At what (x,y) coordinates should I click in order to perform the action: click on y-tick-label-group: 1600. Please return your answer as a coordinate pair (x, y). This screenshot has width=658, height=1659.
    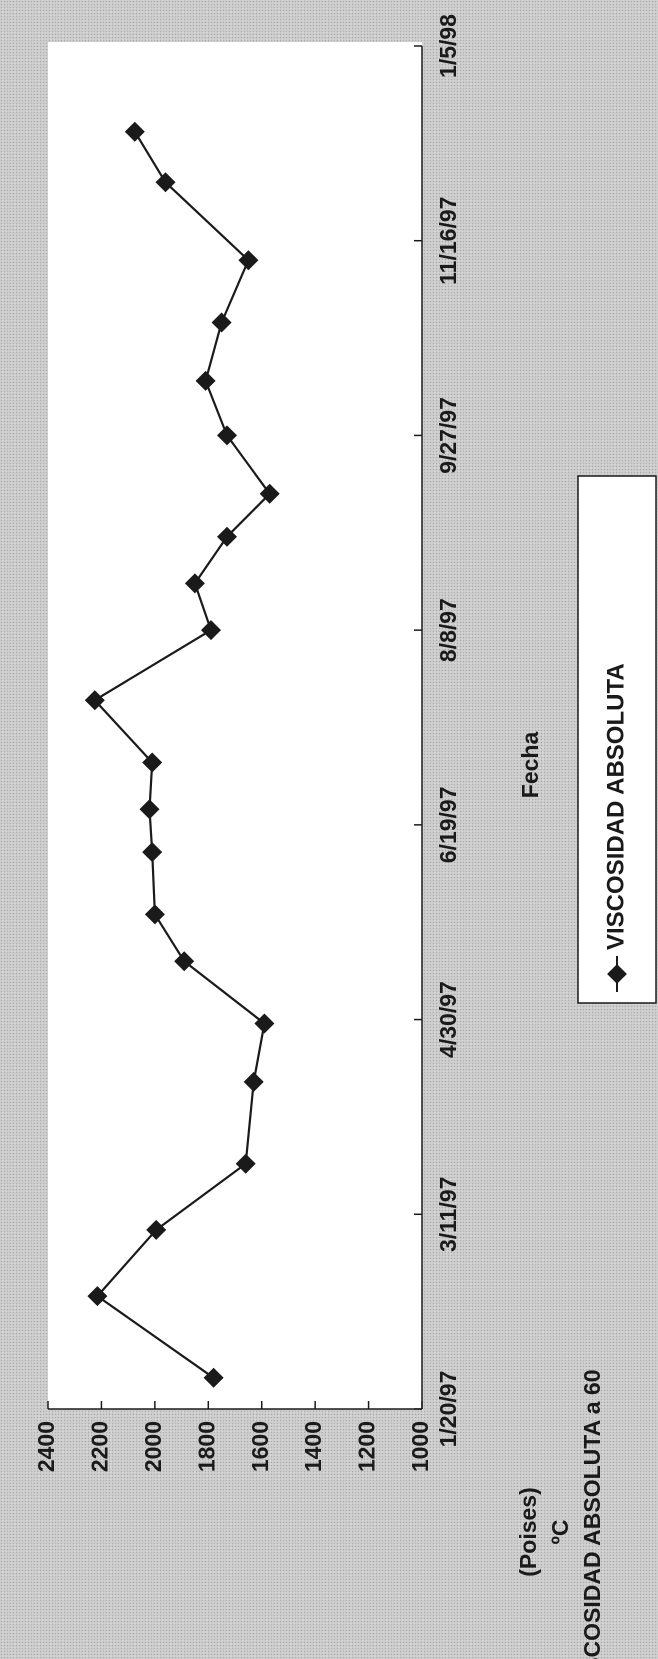
    Looking at the image, I should click on (260, 1446).